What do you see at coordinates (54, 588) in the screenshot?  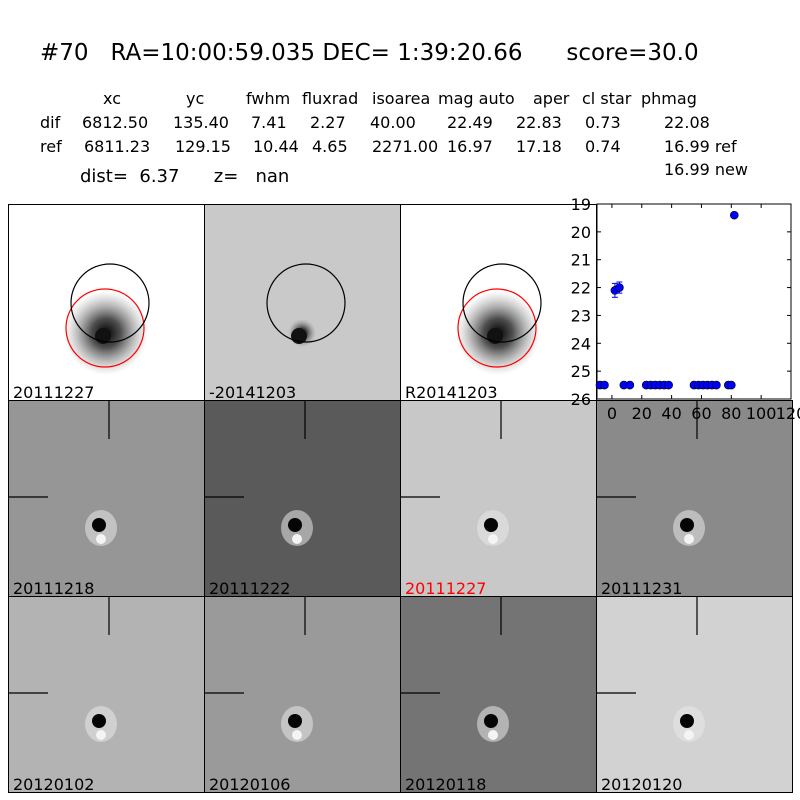 I see `stamp-date-label: 20111218` at bounding box center [54, 588].